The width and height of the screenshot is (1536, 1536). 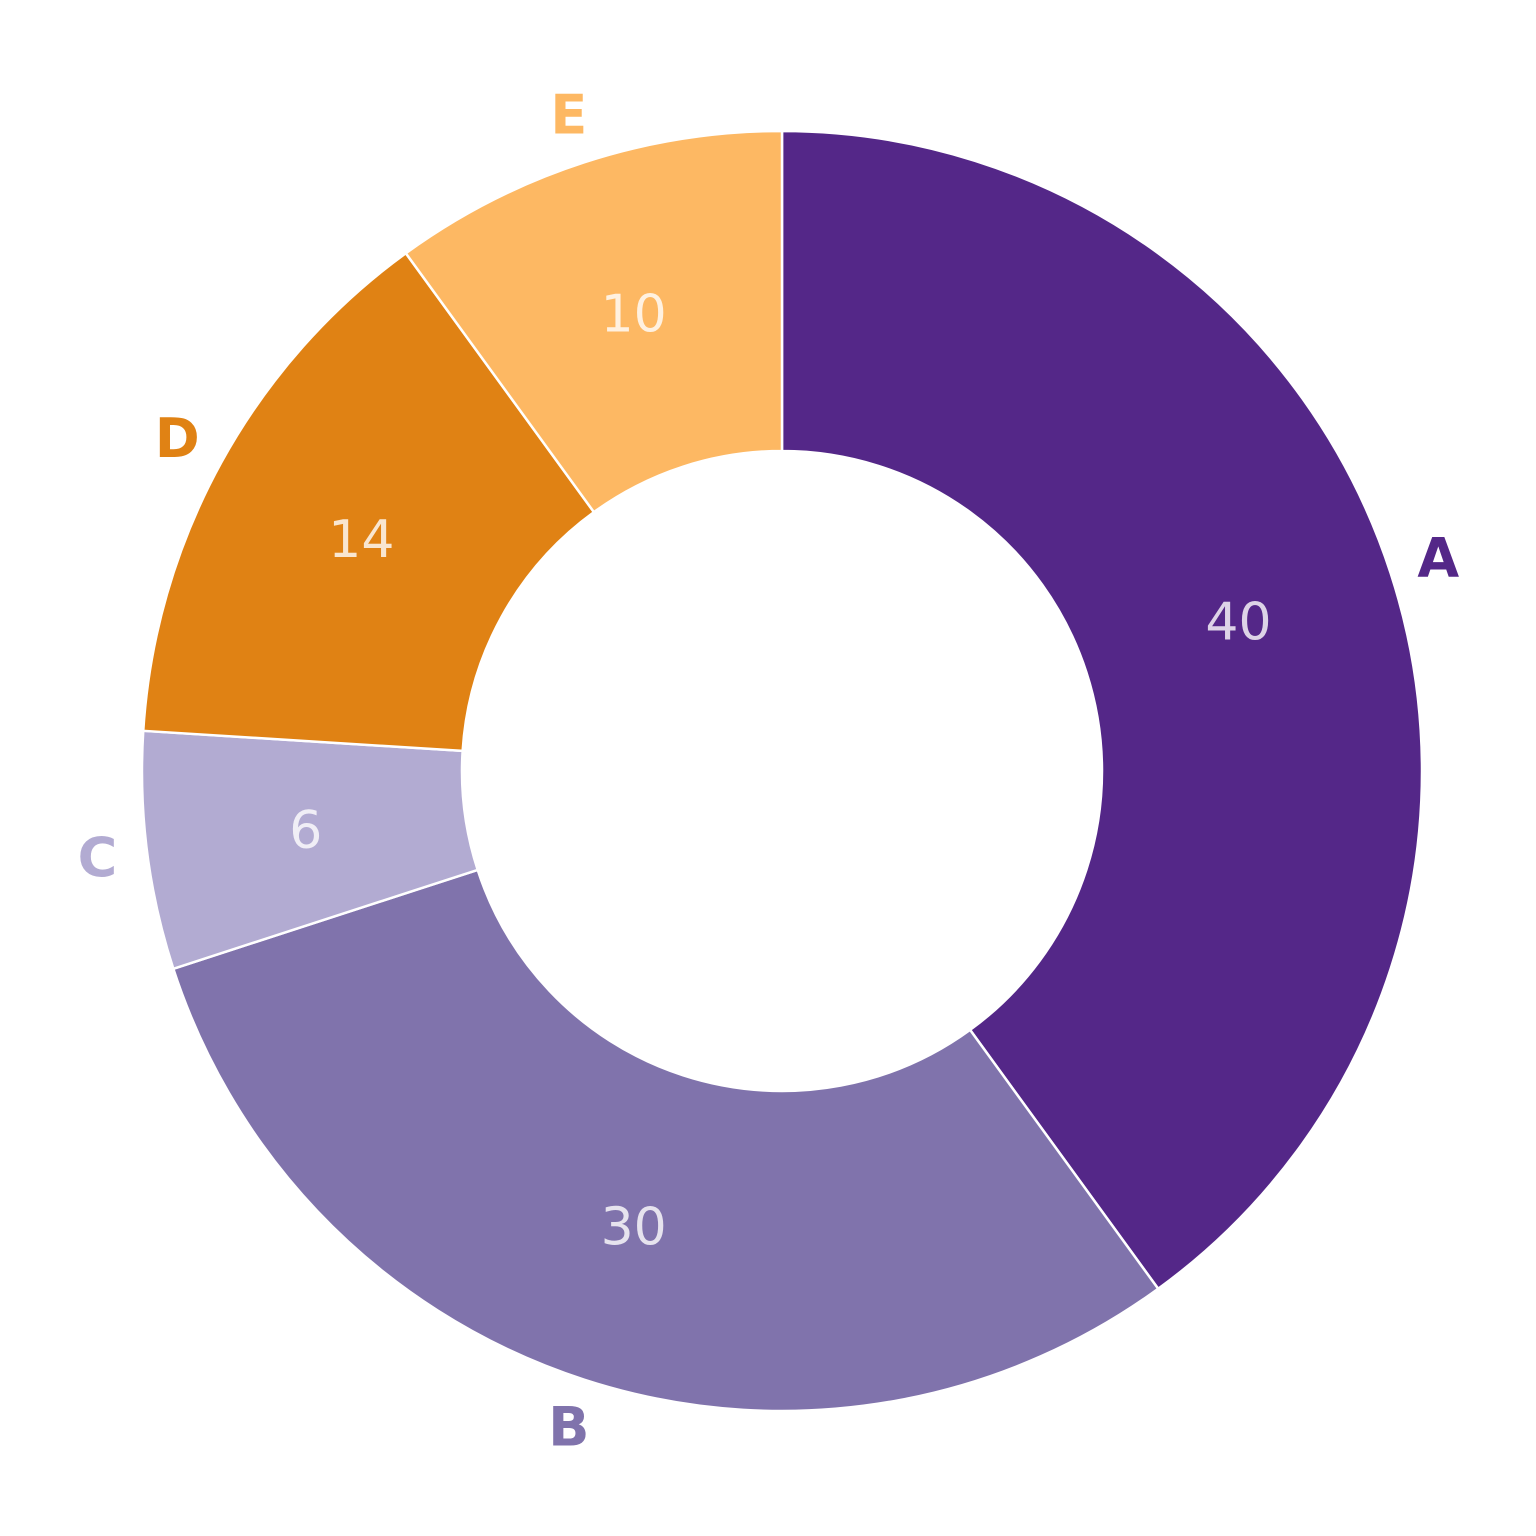 What do you see at coordinates (634, 314) in the screenshot?
I see `value-label-e: 10` at bounding box center [634, 314].